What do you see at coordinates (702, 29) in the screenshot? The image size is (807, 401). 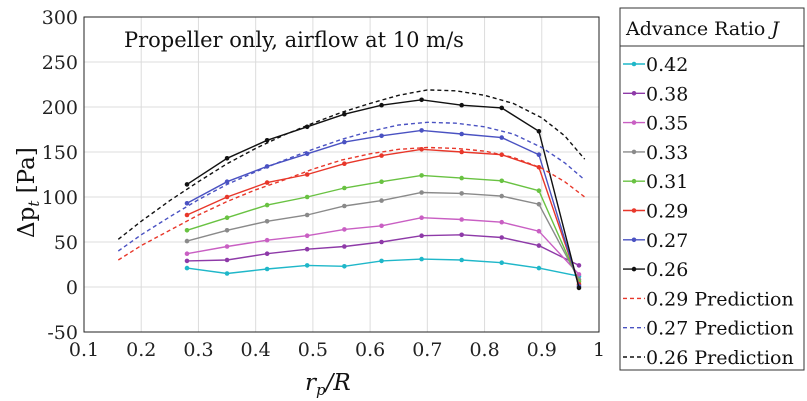 I see `legend-title: Advance Ratio J` at bounding box center [702, 29].